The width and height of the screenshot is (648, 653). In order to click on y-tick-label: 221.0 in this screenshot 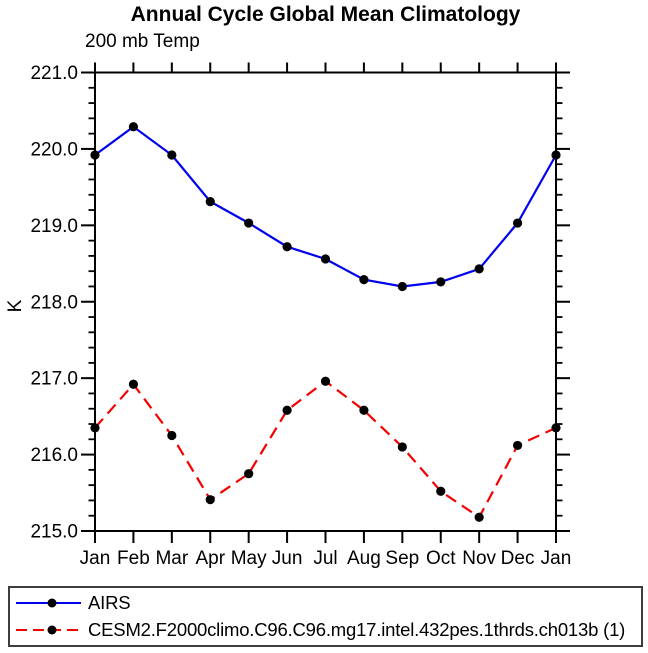, I will do `click(54, 73)`.